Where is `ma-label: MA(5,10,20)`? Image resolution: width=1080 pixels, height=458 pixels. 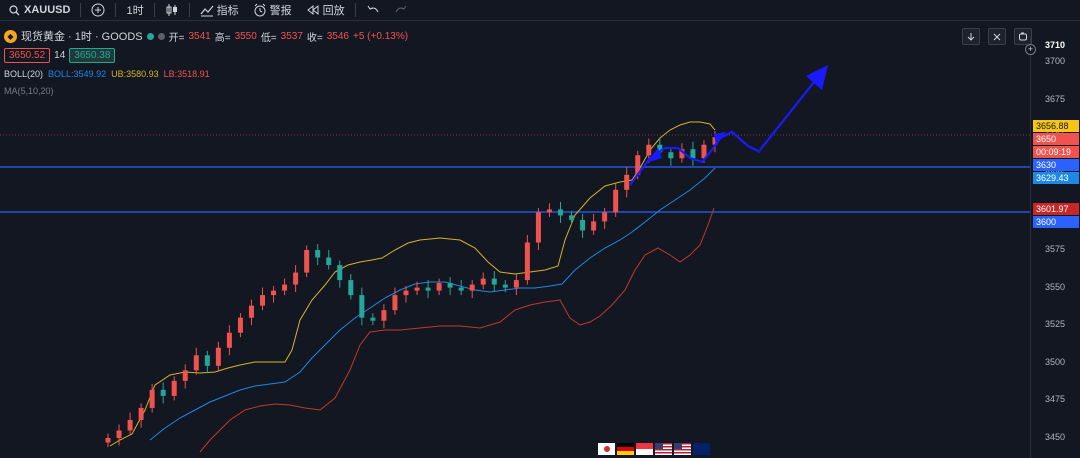
ma-label: MA(5,10,20) is located at coordinates (29, 91).